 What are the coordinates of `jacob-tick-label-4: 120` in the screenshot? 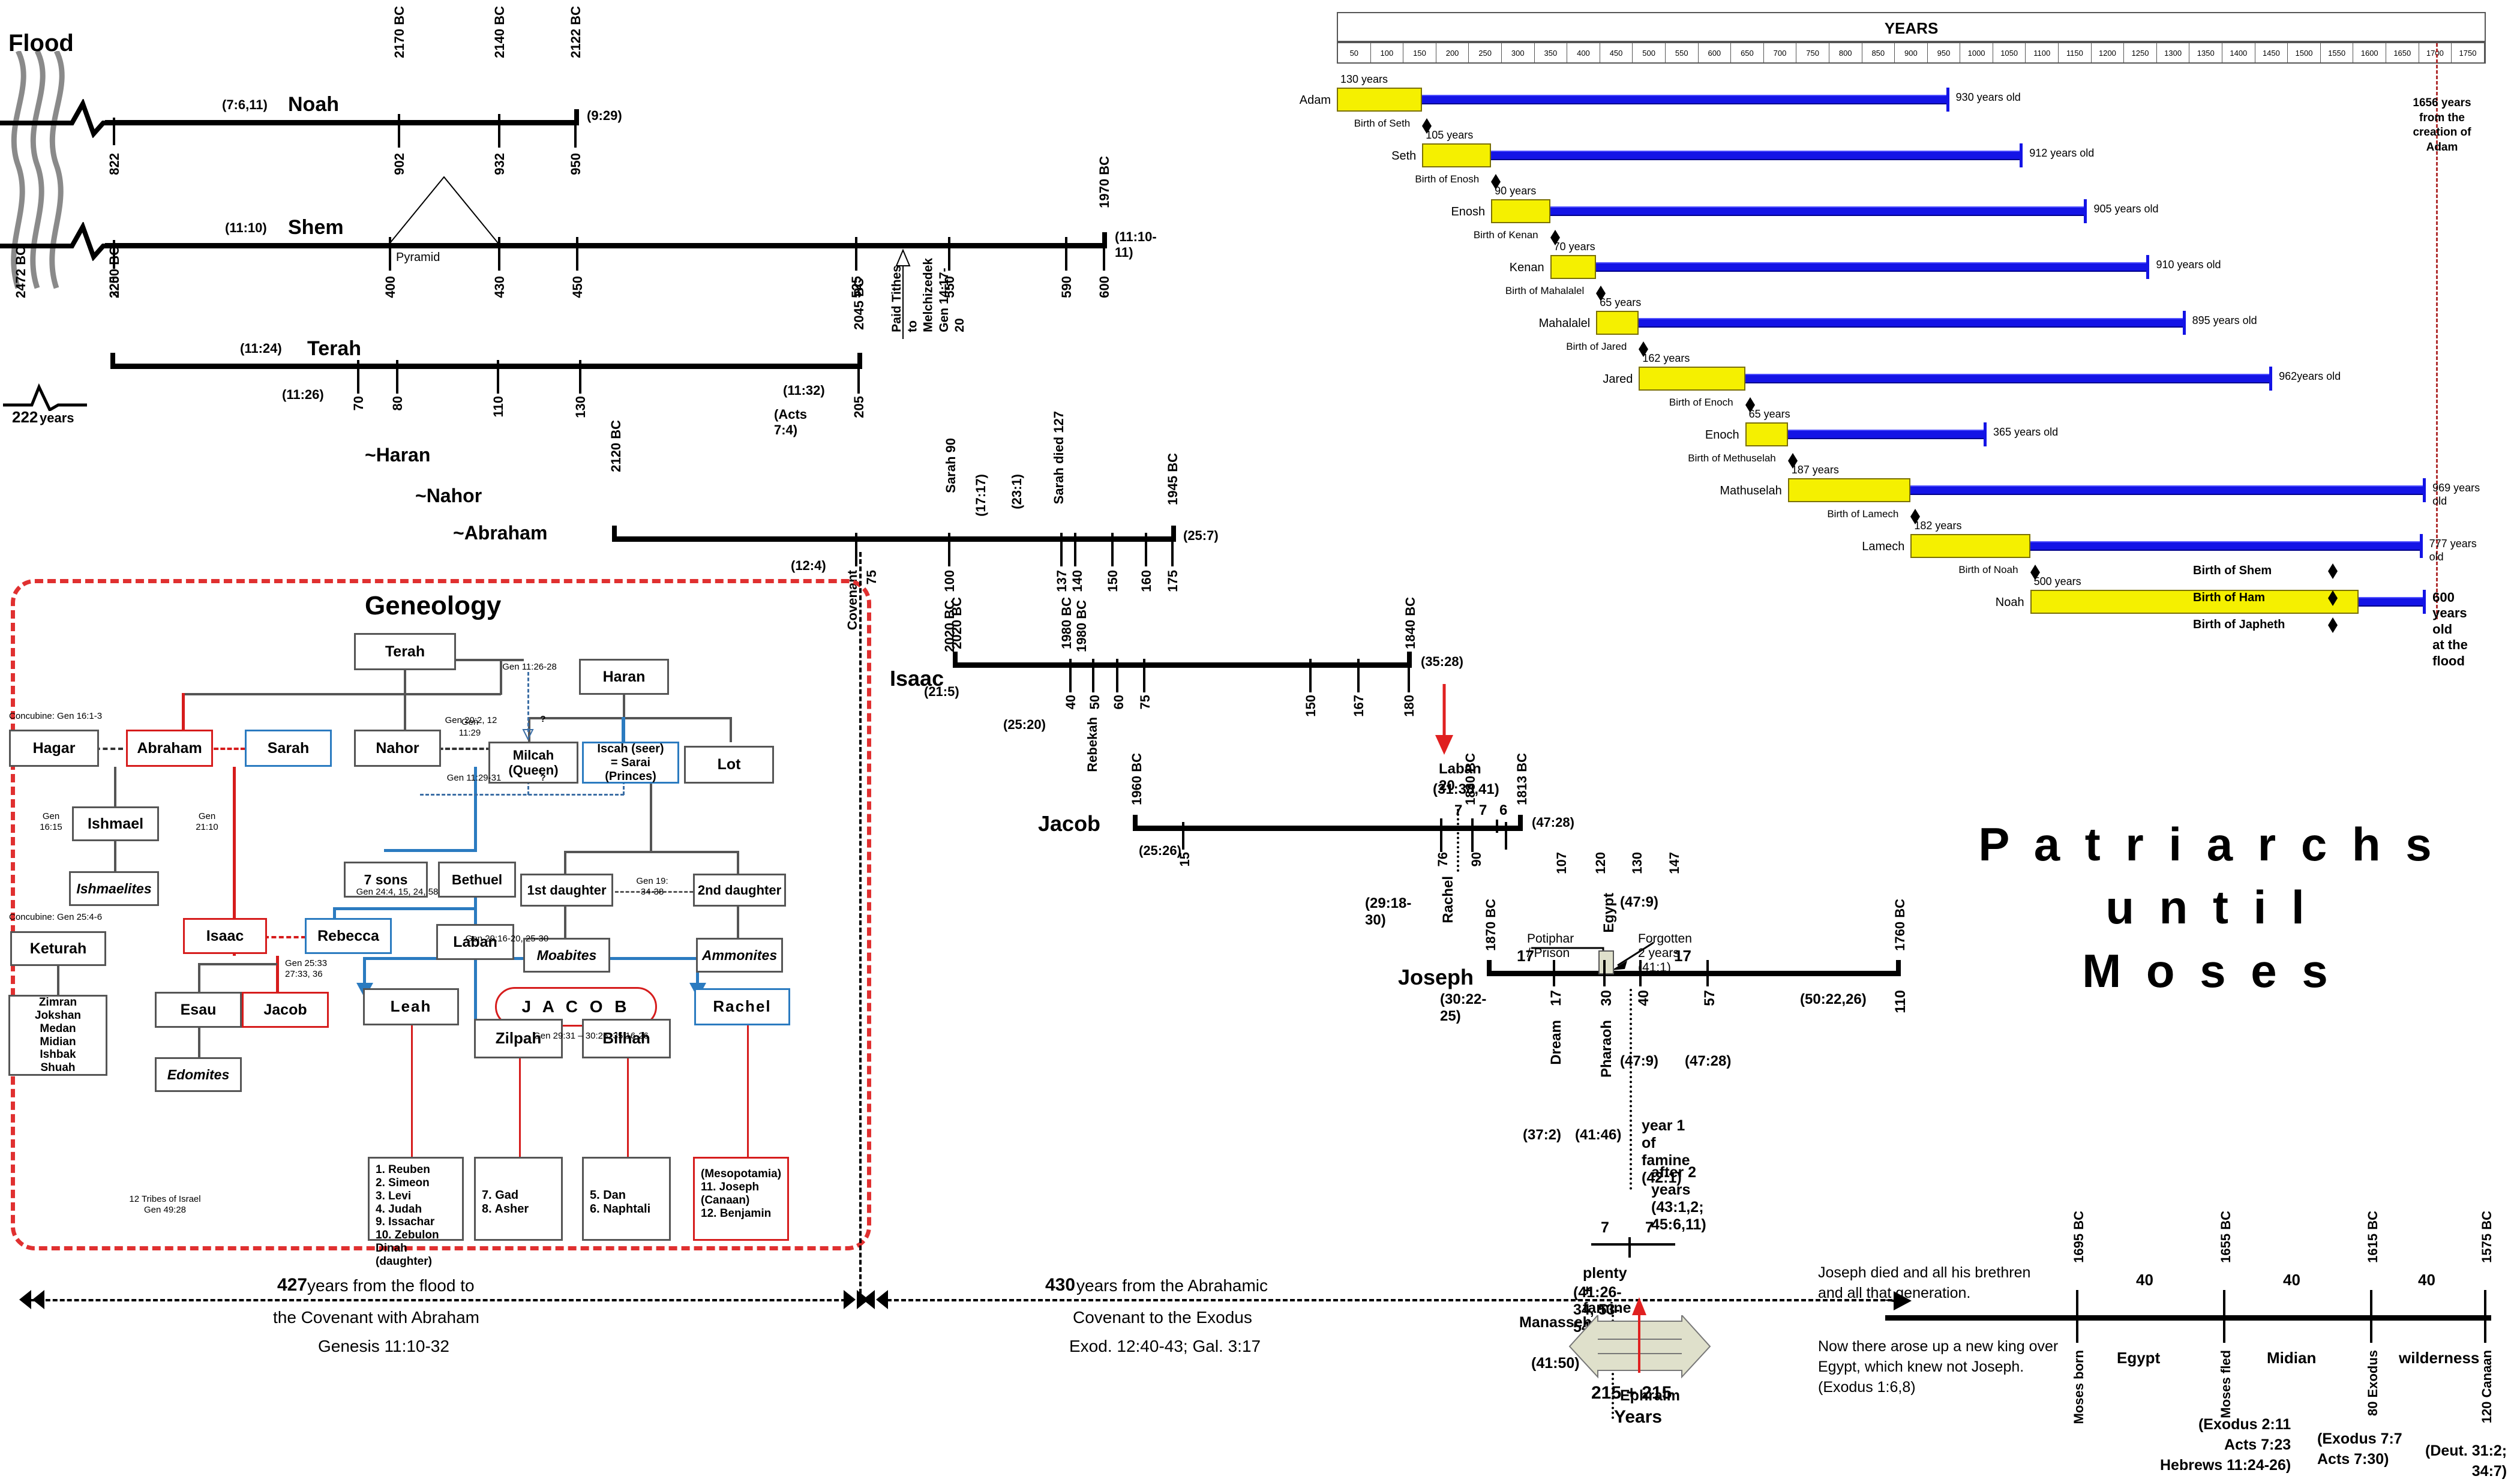 It's located at (1600, 863).